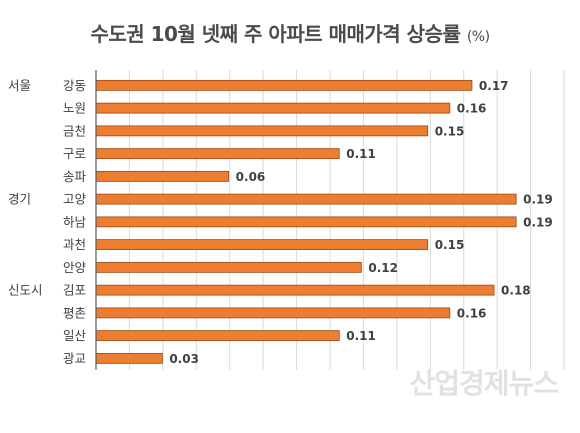 The width and height of the screenshot is (580, 433). What do you see at coordinates (75, 267) in the screenshot?
I see `category-label: 안양` at bounding box center [75, 267].